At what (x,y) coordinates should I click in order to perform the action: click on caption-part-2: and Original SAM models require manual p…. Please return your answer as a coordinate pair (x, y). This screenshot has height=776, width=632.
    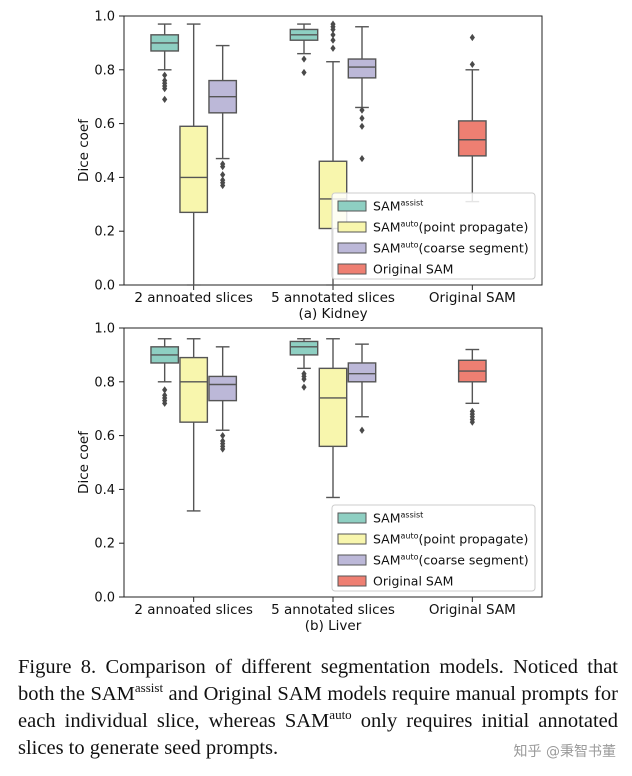
    Looking at the image, I should click on (318, 707).